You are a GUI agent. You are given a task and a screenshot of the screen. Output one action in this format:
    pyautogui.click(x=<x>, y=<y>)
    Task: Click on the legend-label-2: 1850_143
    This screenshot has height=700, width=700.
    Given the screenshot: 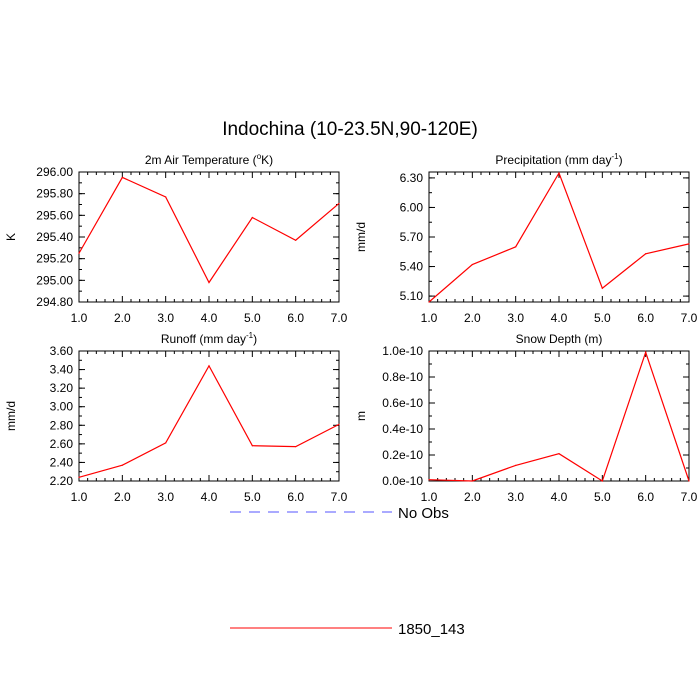 What is the action you would take?
    pyautogui.click(x=431, y=629)
    